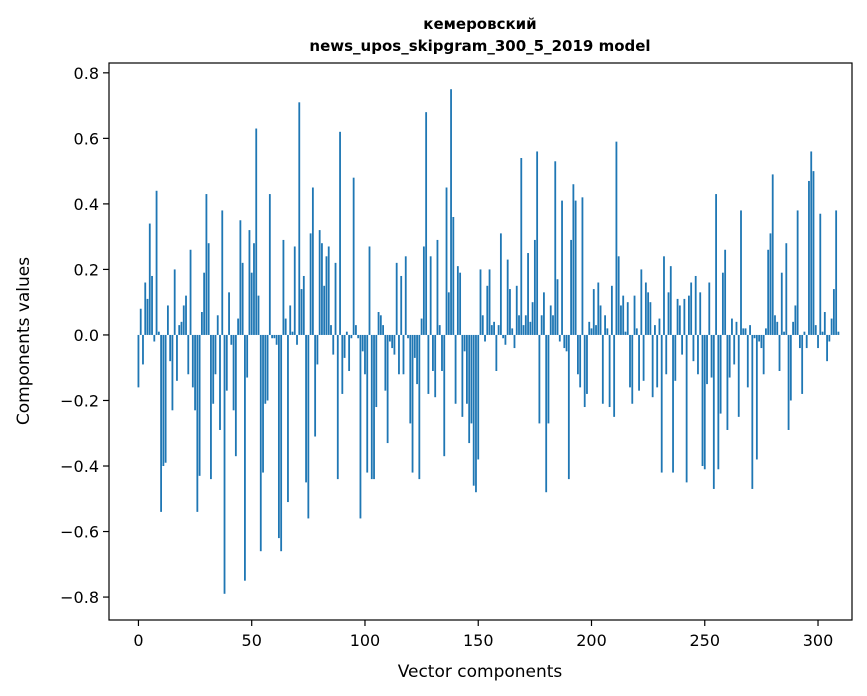 The height and width of the screenshot is (696, 867). Describe the element at coordinates (86, 138) in the screenshot. I see `y-tick-label: 0.6` at that location.